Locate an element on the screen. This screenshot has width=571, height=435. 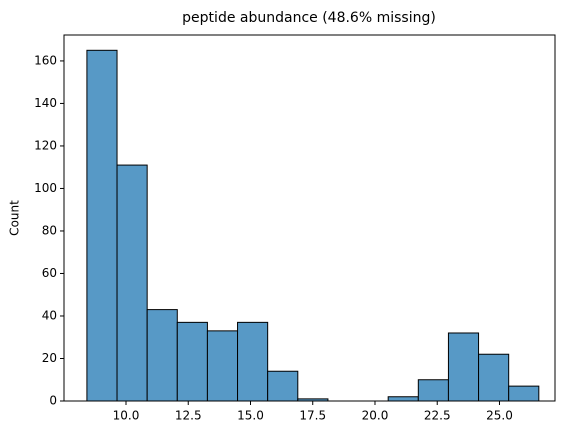
y-tick-label: 40 is located at coordinates (49, 315).